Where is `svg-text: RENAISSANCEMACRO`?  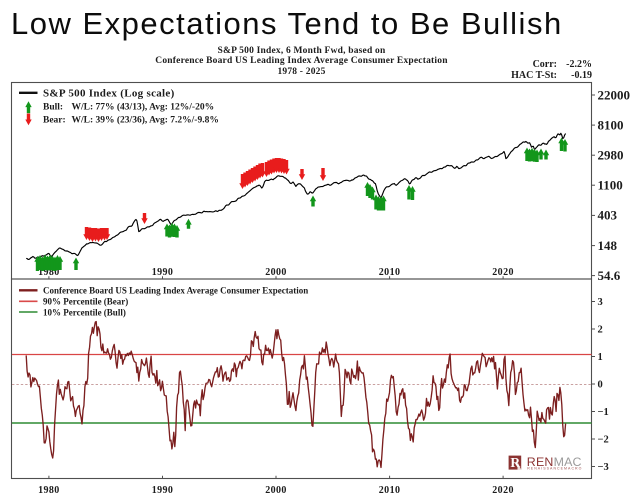 svg-text: RENAISSANCEMACRO is located at coordinates (554, 468).